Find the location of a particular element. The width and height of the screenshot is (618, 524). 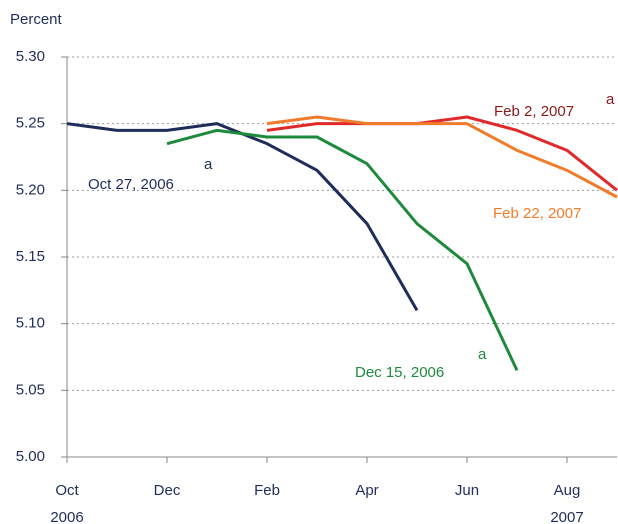

y-tick-label: 5.25 is located at coordinates (30, 123).